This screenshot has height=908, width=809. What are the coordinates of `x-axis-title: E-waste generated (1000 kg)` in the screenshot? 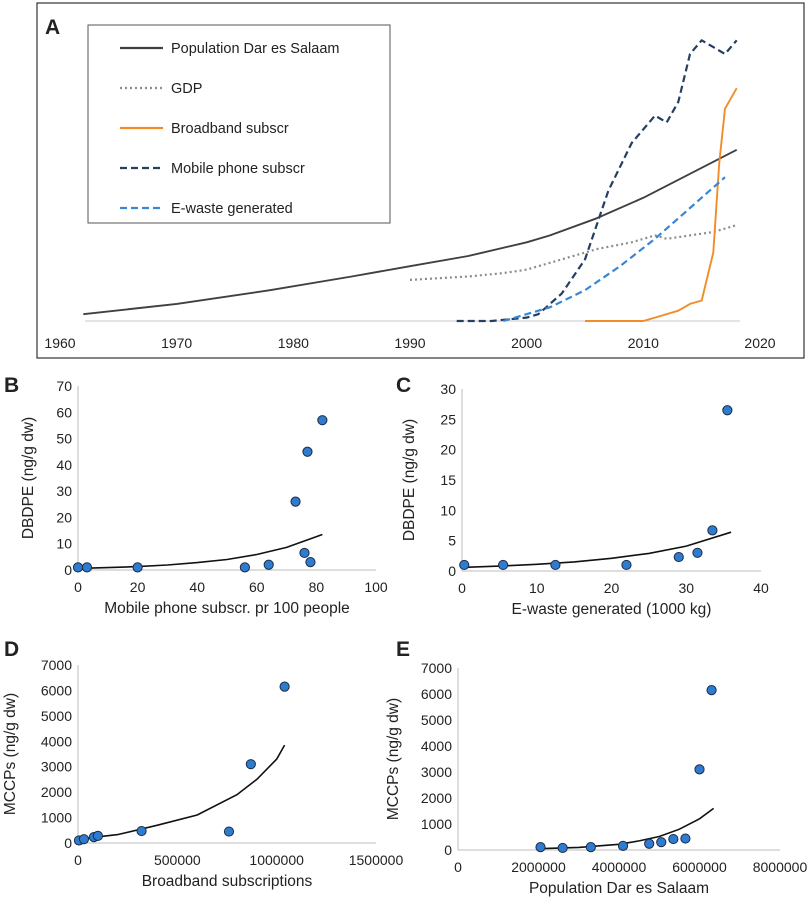 It's located at (612, 609).